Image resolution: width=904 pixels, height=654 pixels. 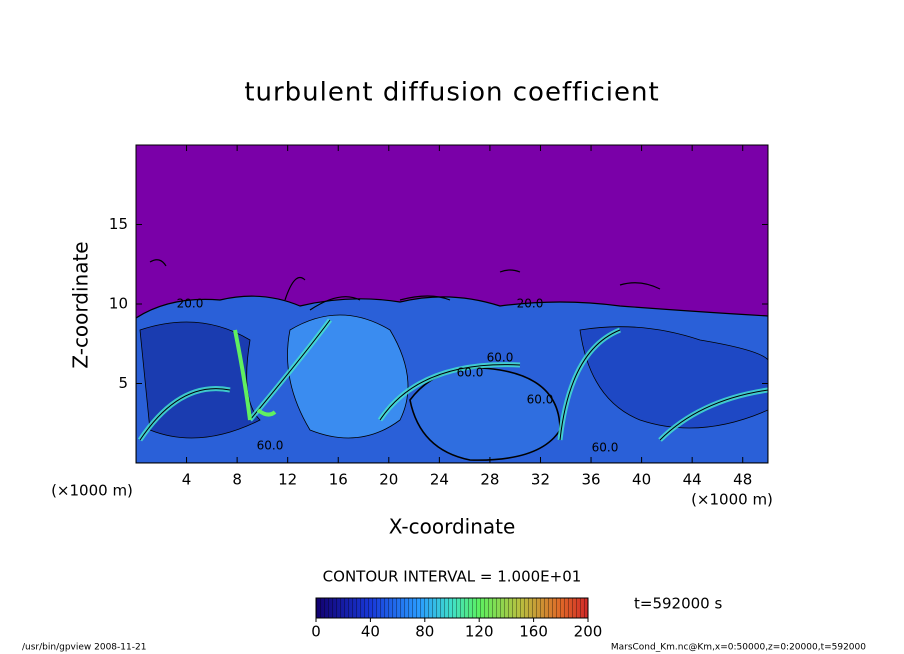 What do you see at coordinates (588, 632) in the screenshot?
I see `colorbar-tick-label: 200` at bounding box center [588, 632].